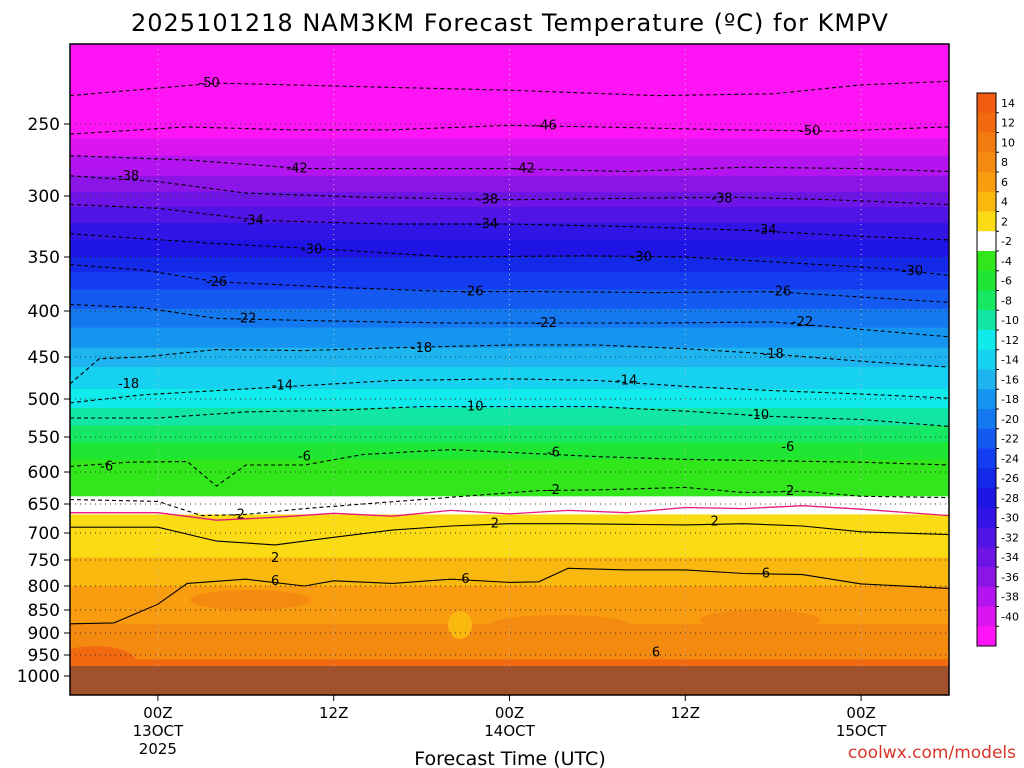 The image size is (1024, 768). I want to click on colorbar-label: -36, so click(1010, 577).